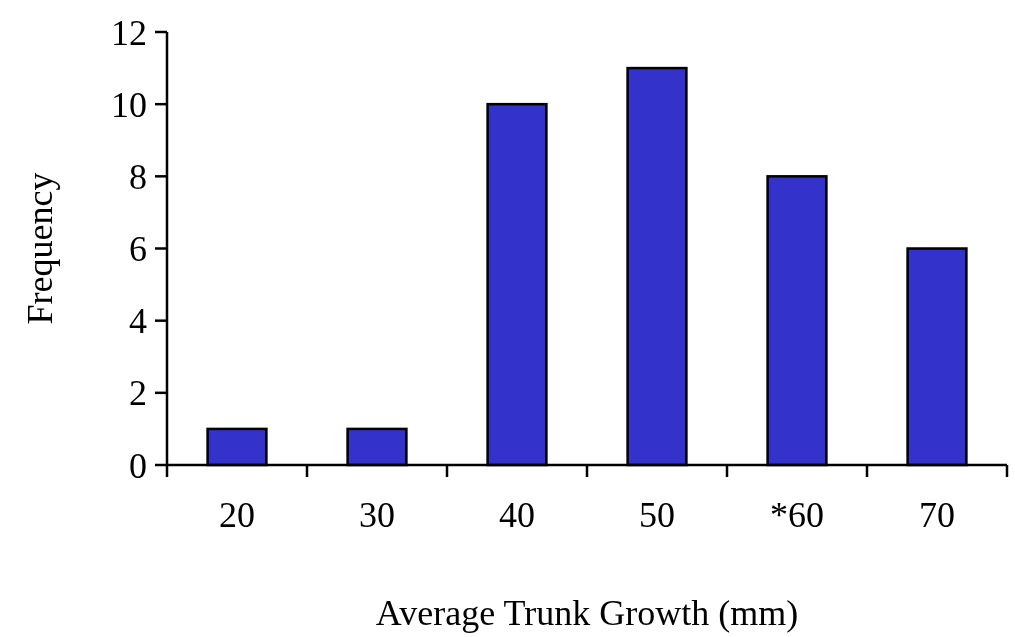  What do you see at coordinates (138, 176) in the screenshot?
I see `y-tick-label: 8` at bounding box center [138, 176].